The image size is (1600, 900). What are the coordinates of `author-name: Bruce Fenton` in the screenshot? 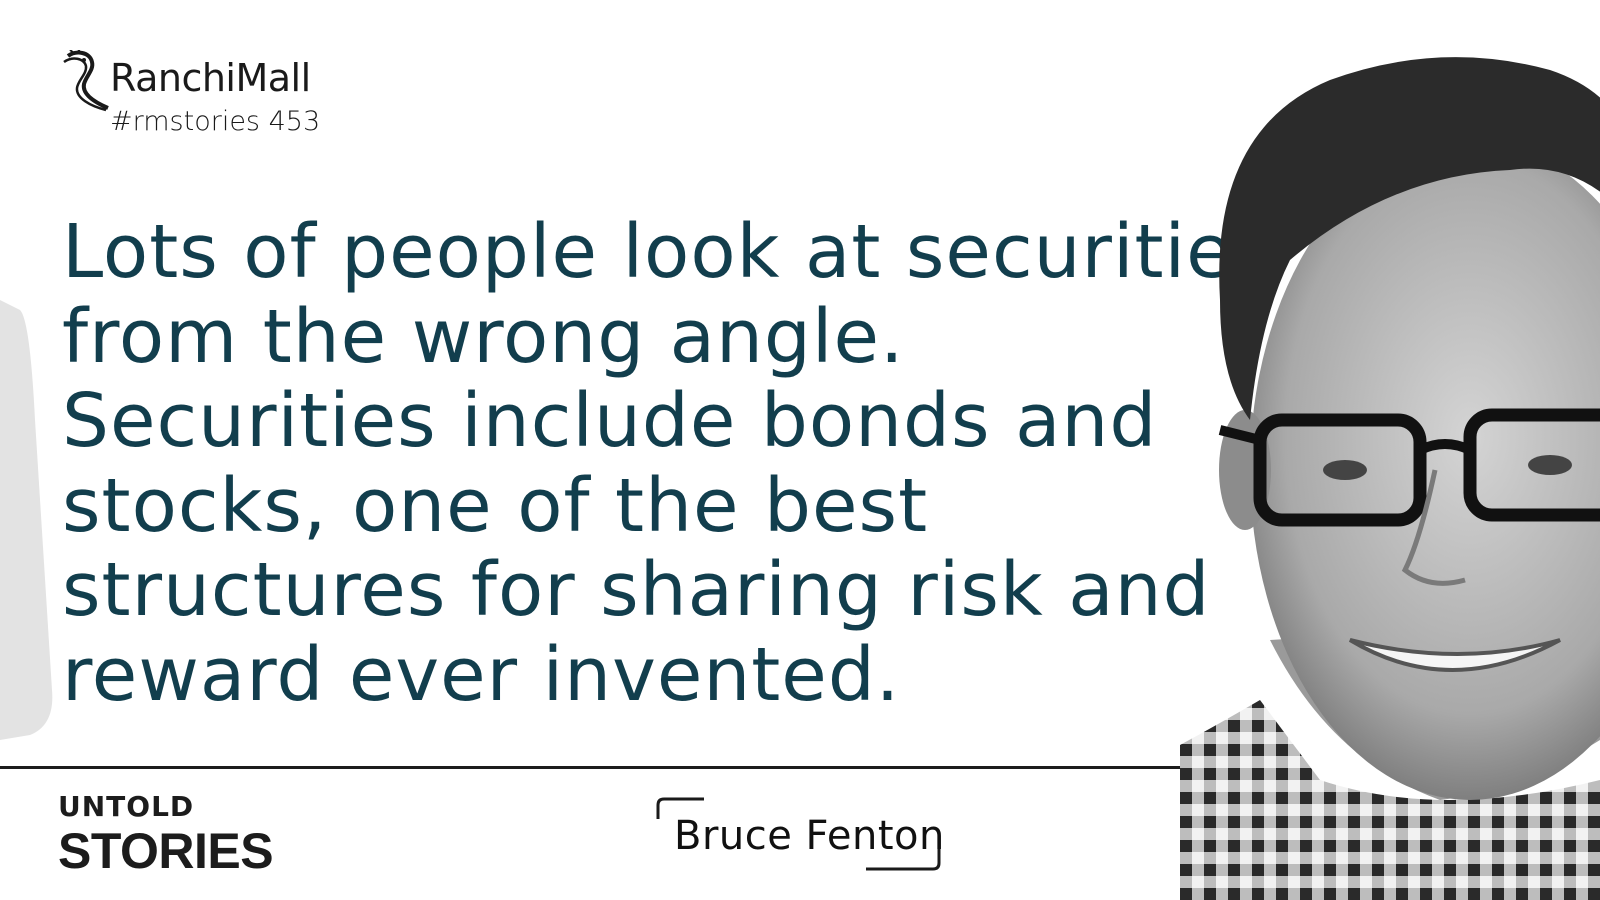 It's located at (809, 836).